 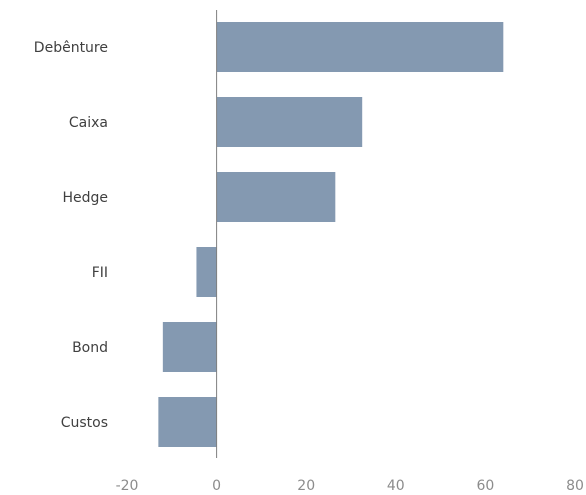 I want to click on bar-custos, so click(x=187, y=422).